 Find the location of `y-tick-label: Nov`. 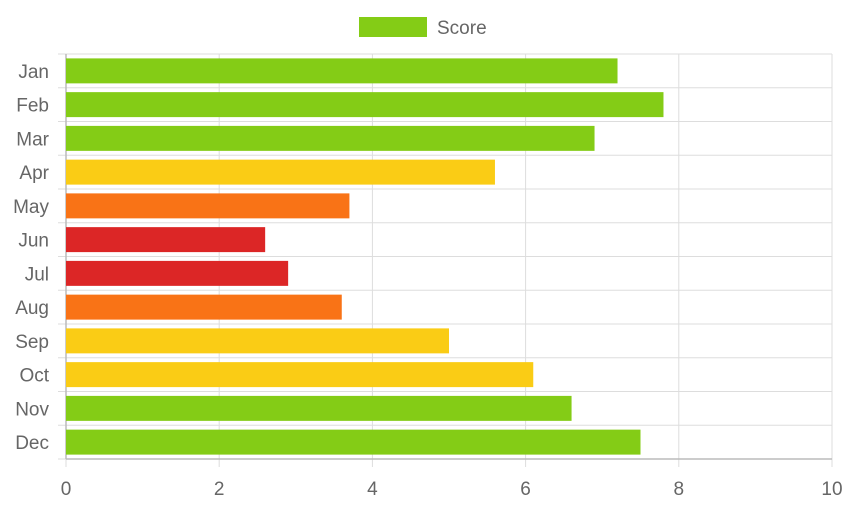

y-tick-label: Nov is located at coordinates (32, 409).